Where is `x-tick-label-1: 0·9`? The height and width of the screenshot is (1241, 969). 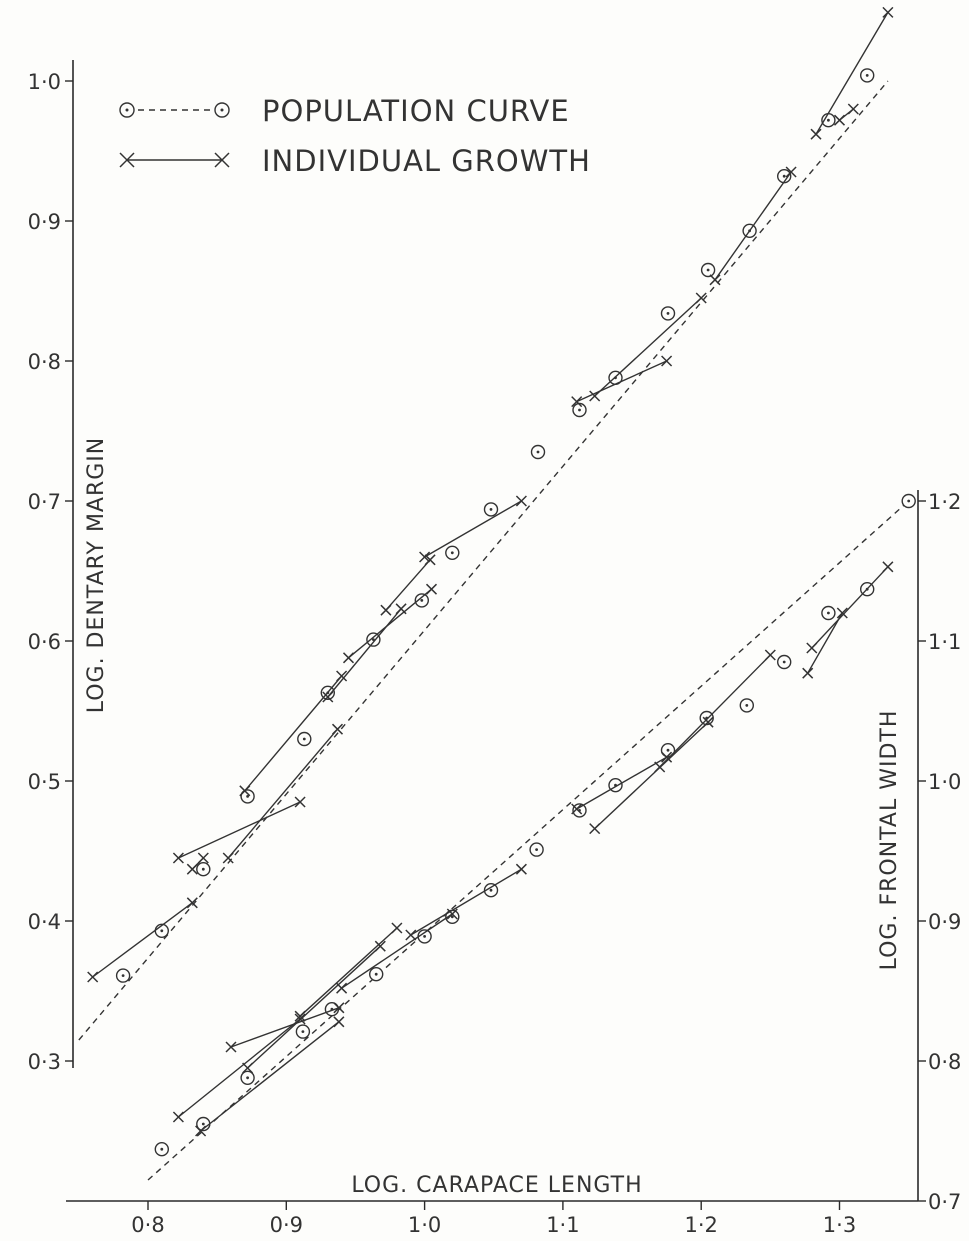 x-tick-label-1: 0·9 is located at coordinates (286, 1225).